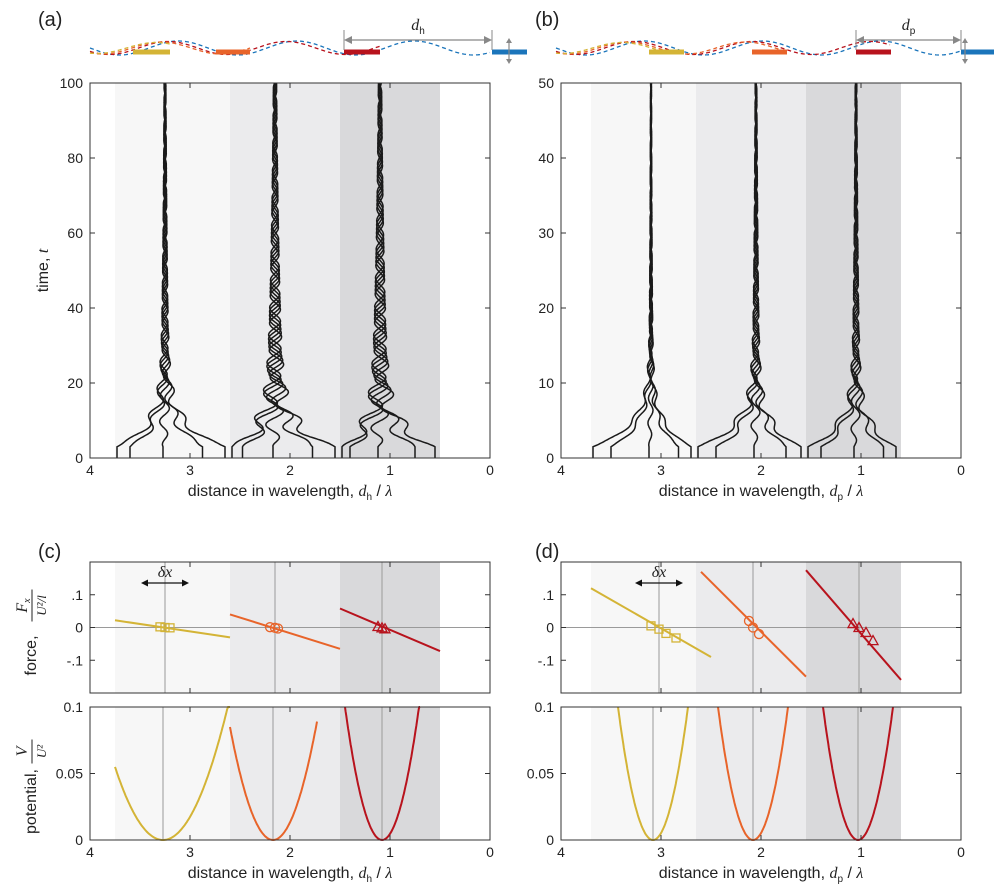 The image size is (994, 890). Describe the element at coordinates (27, 601) in the screenshot. I see `force-numerator-sub: x` at that location.